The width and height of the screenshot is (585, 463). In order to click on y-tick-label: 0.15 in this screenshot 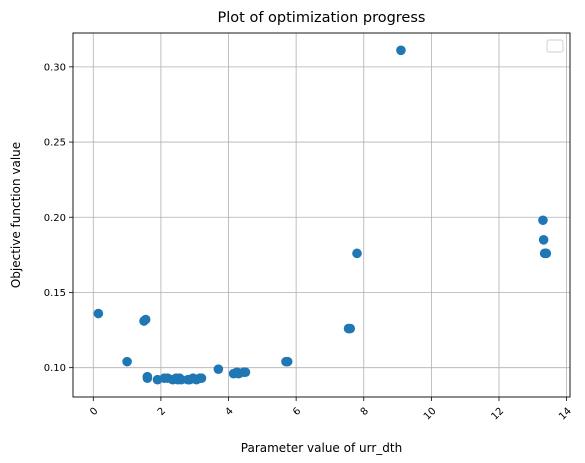, I will do `click(55, 293)`.